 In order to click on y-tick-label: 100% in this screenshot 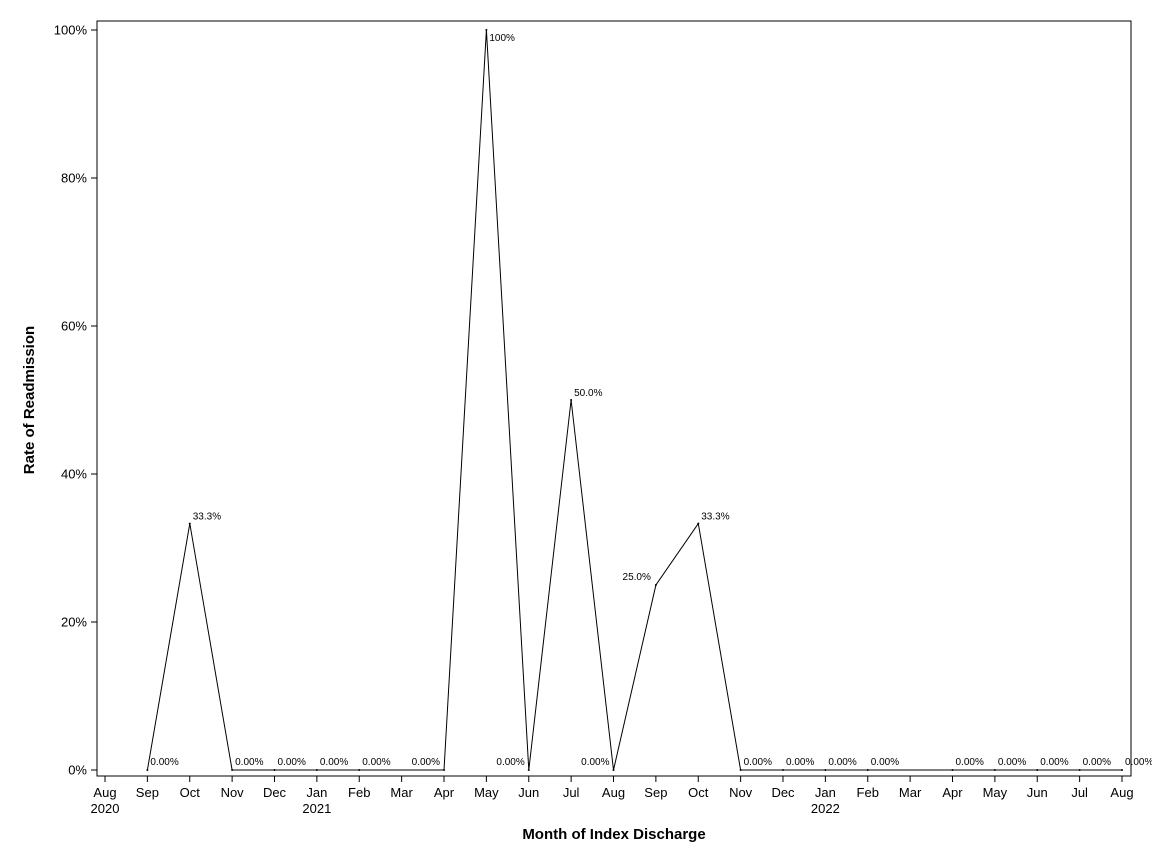, I will do `click(71, 30)`.